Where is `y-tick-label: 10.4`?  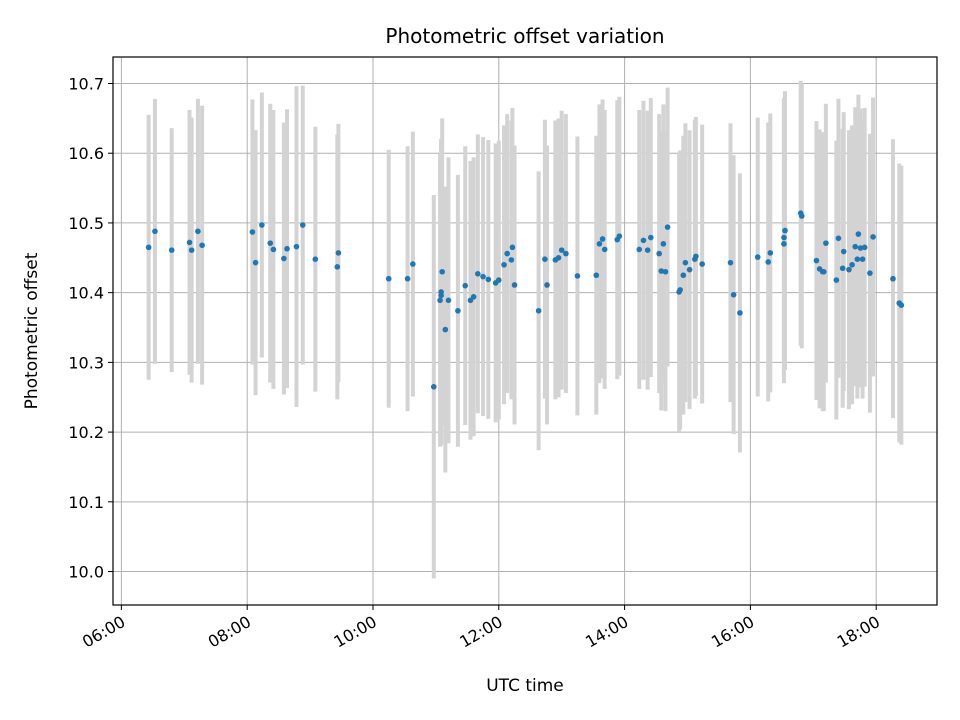
y-tick-label: 10.4 is located at coordinates (86, 293).